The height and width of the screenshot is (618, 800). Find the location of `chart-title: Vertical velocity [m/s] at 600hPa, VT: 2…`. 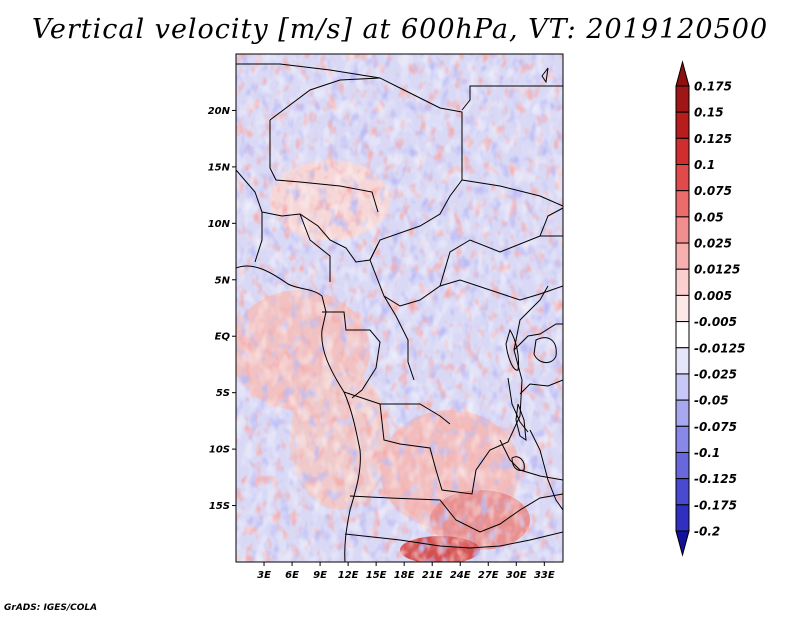

chart-title: Vertical velocity [m/s] at 600hPa, VT: 2… is located at coordinates (400, 29).